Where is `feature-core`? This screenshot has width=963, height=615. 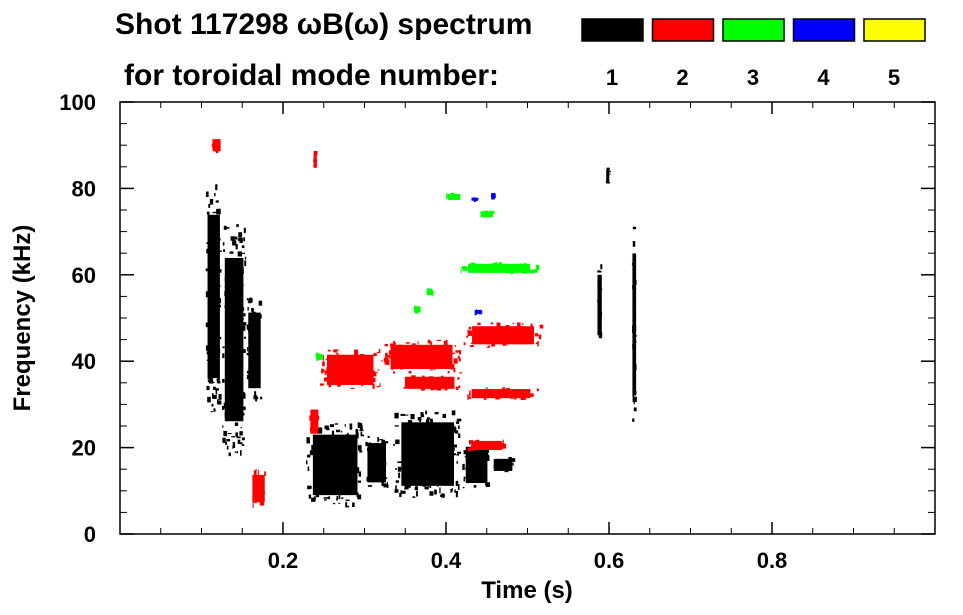 feature-core is located at coordinates (319, 356).